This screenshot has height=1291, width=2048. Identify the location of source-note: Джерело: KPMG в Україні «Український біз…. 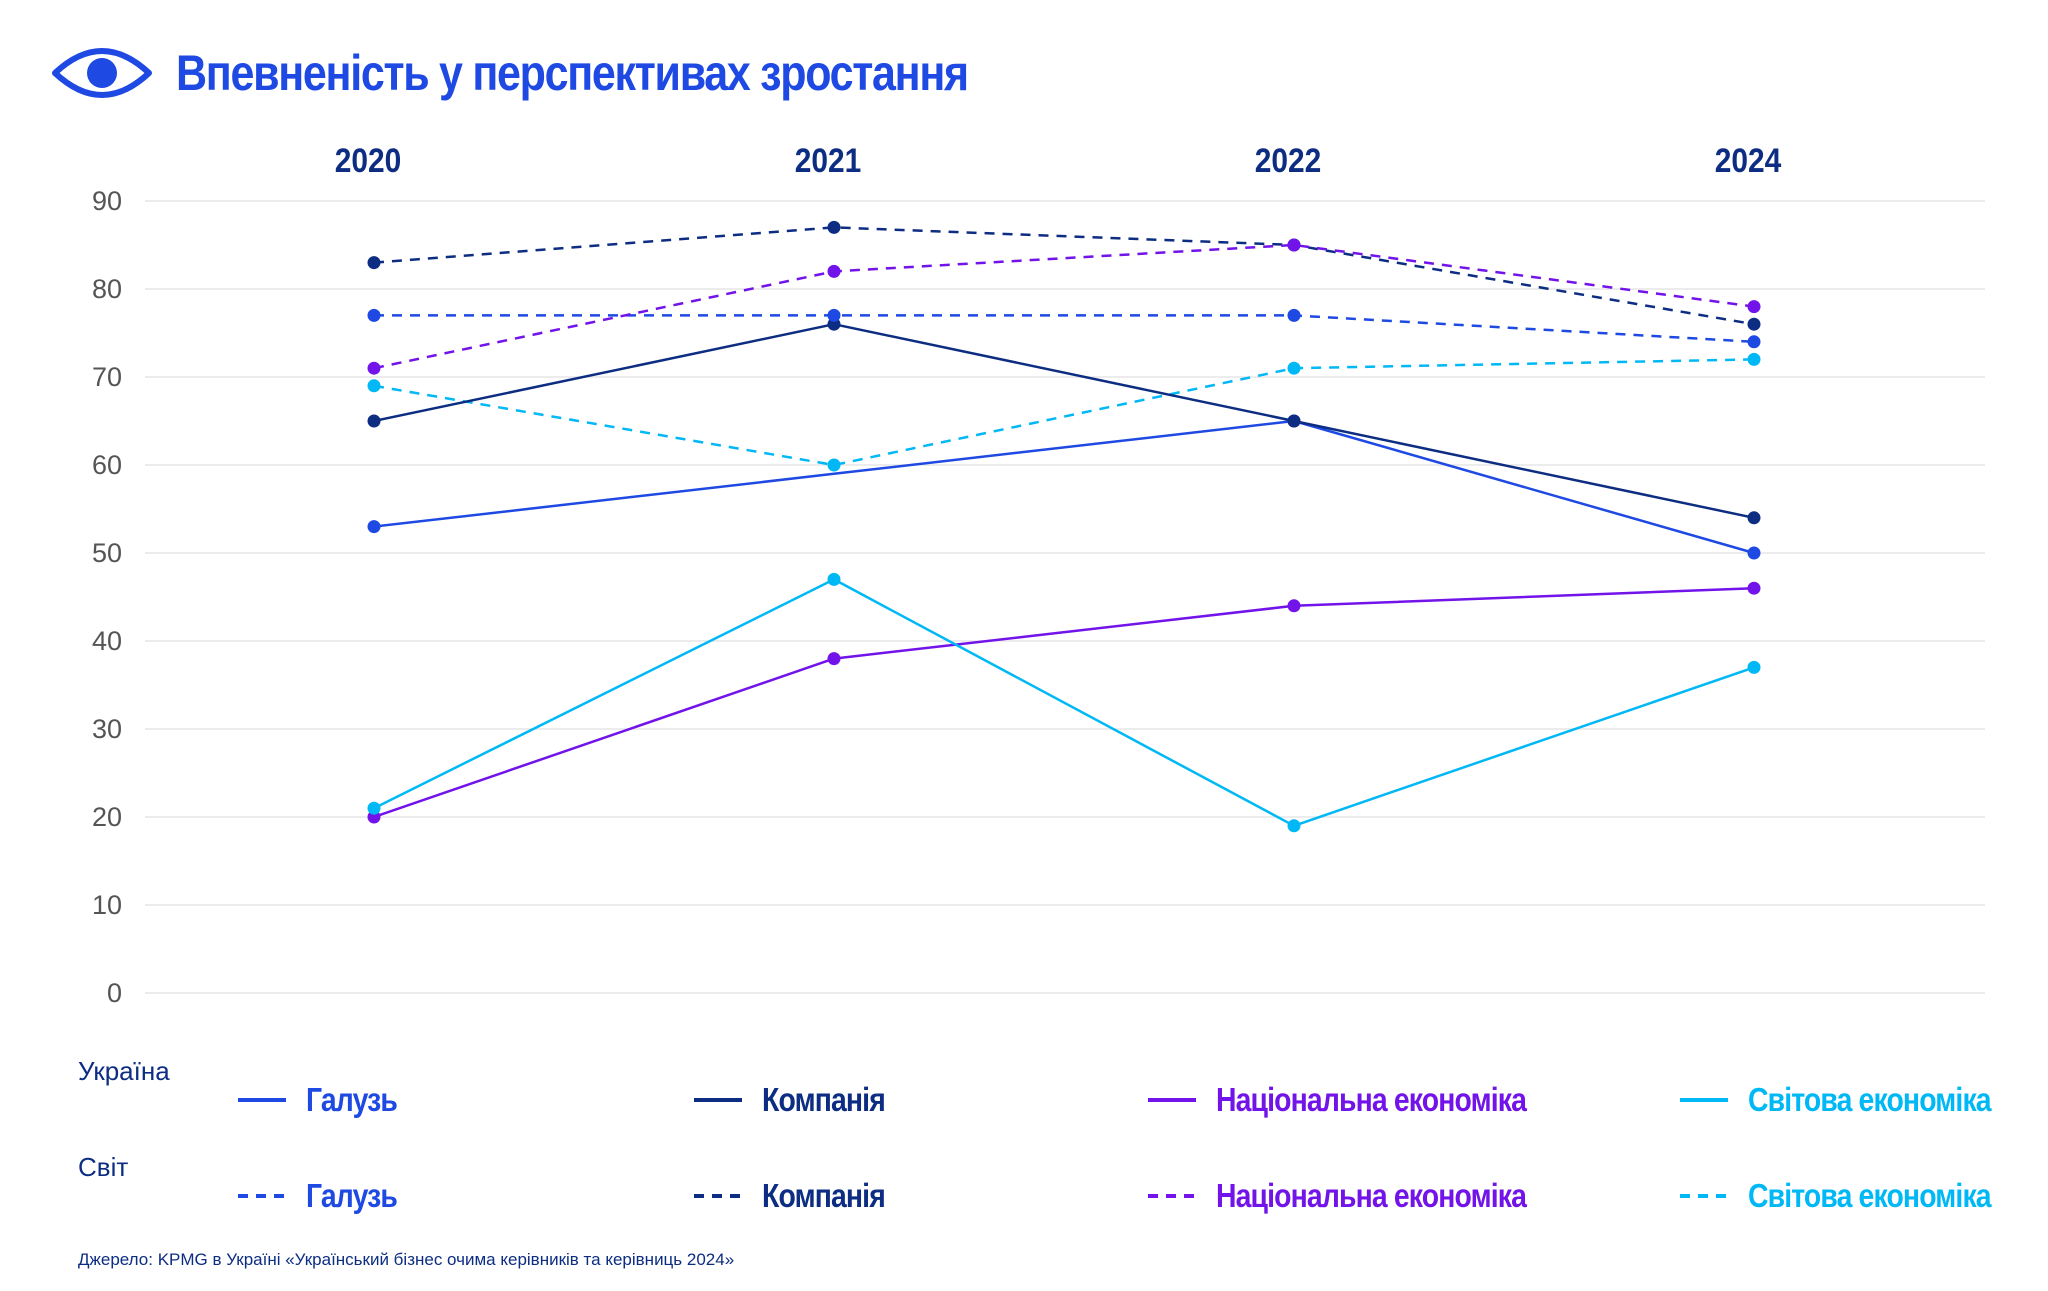
(406, 1259).